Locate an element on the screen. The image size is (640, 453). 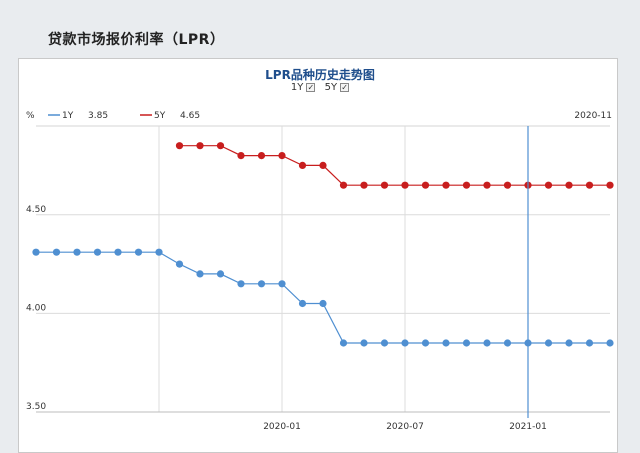
y-tick-label: 4.00 is located at coordinates (36, 308).